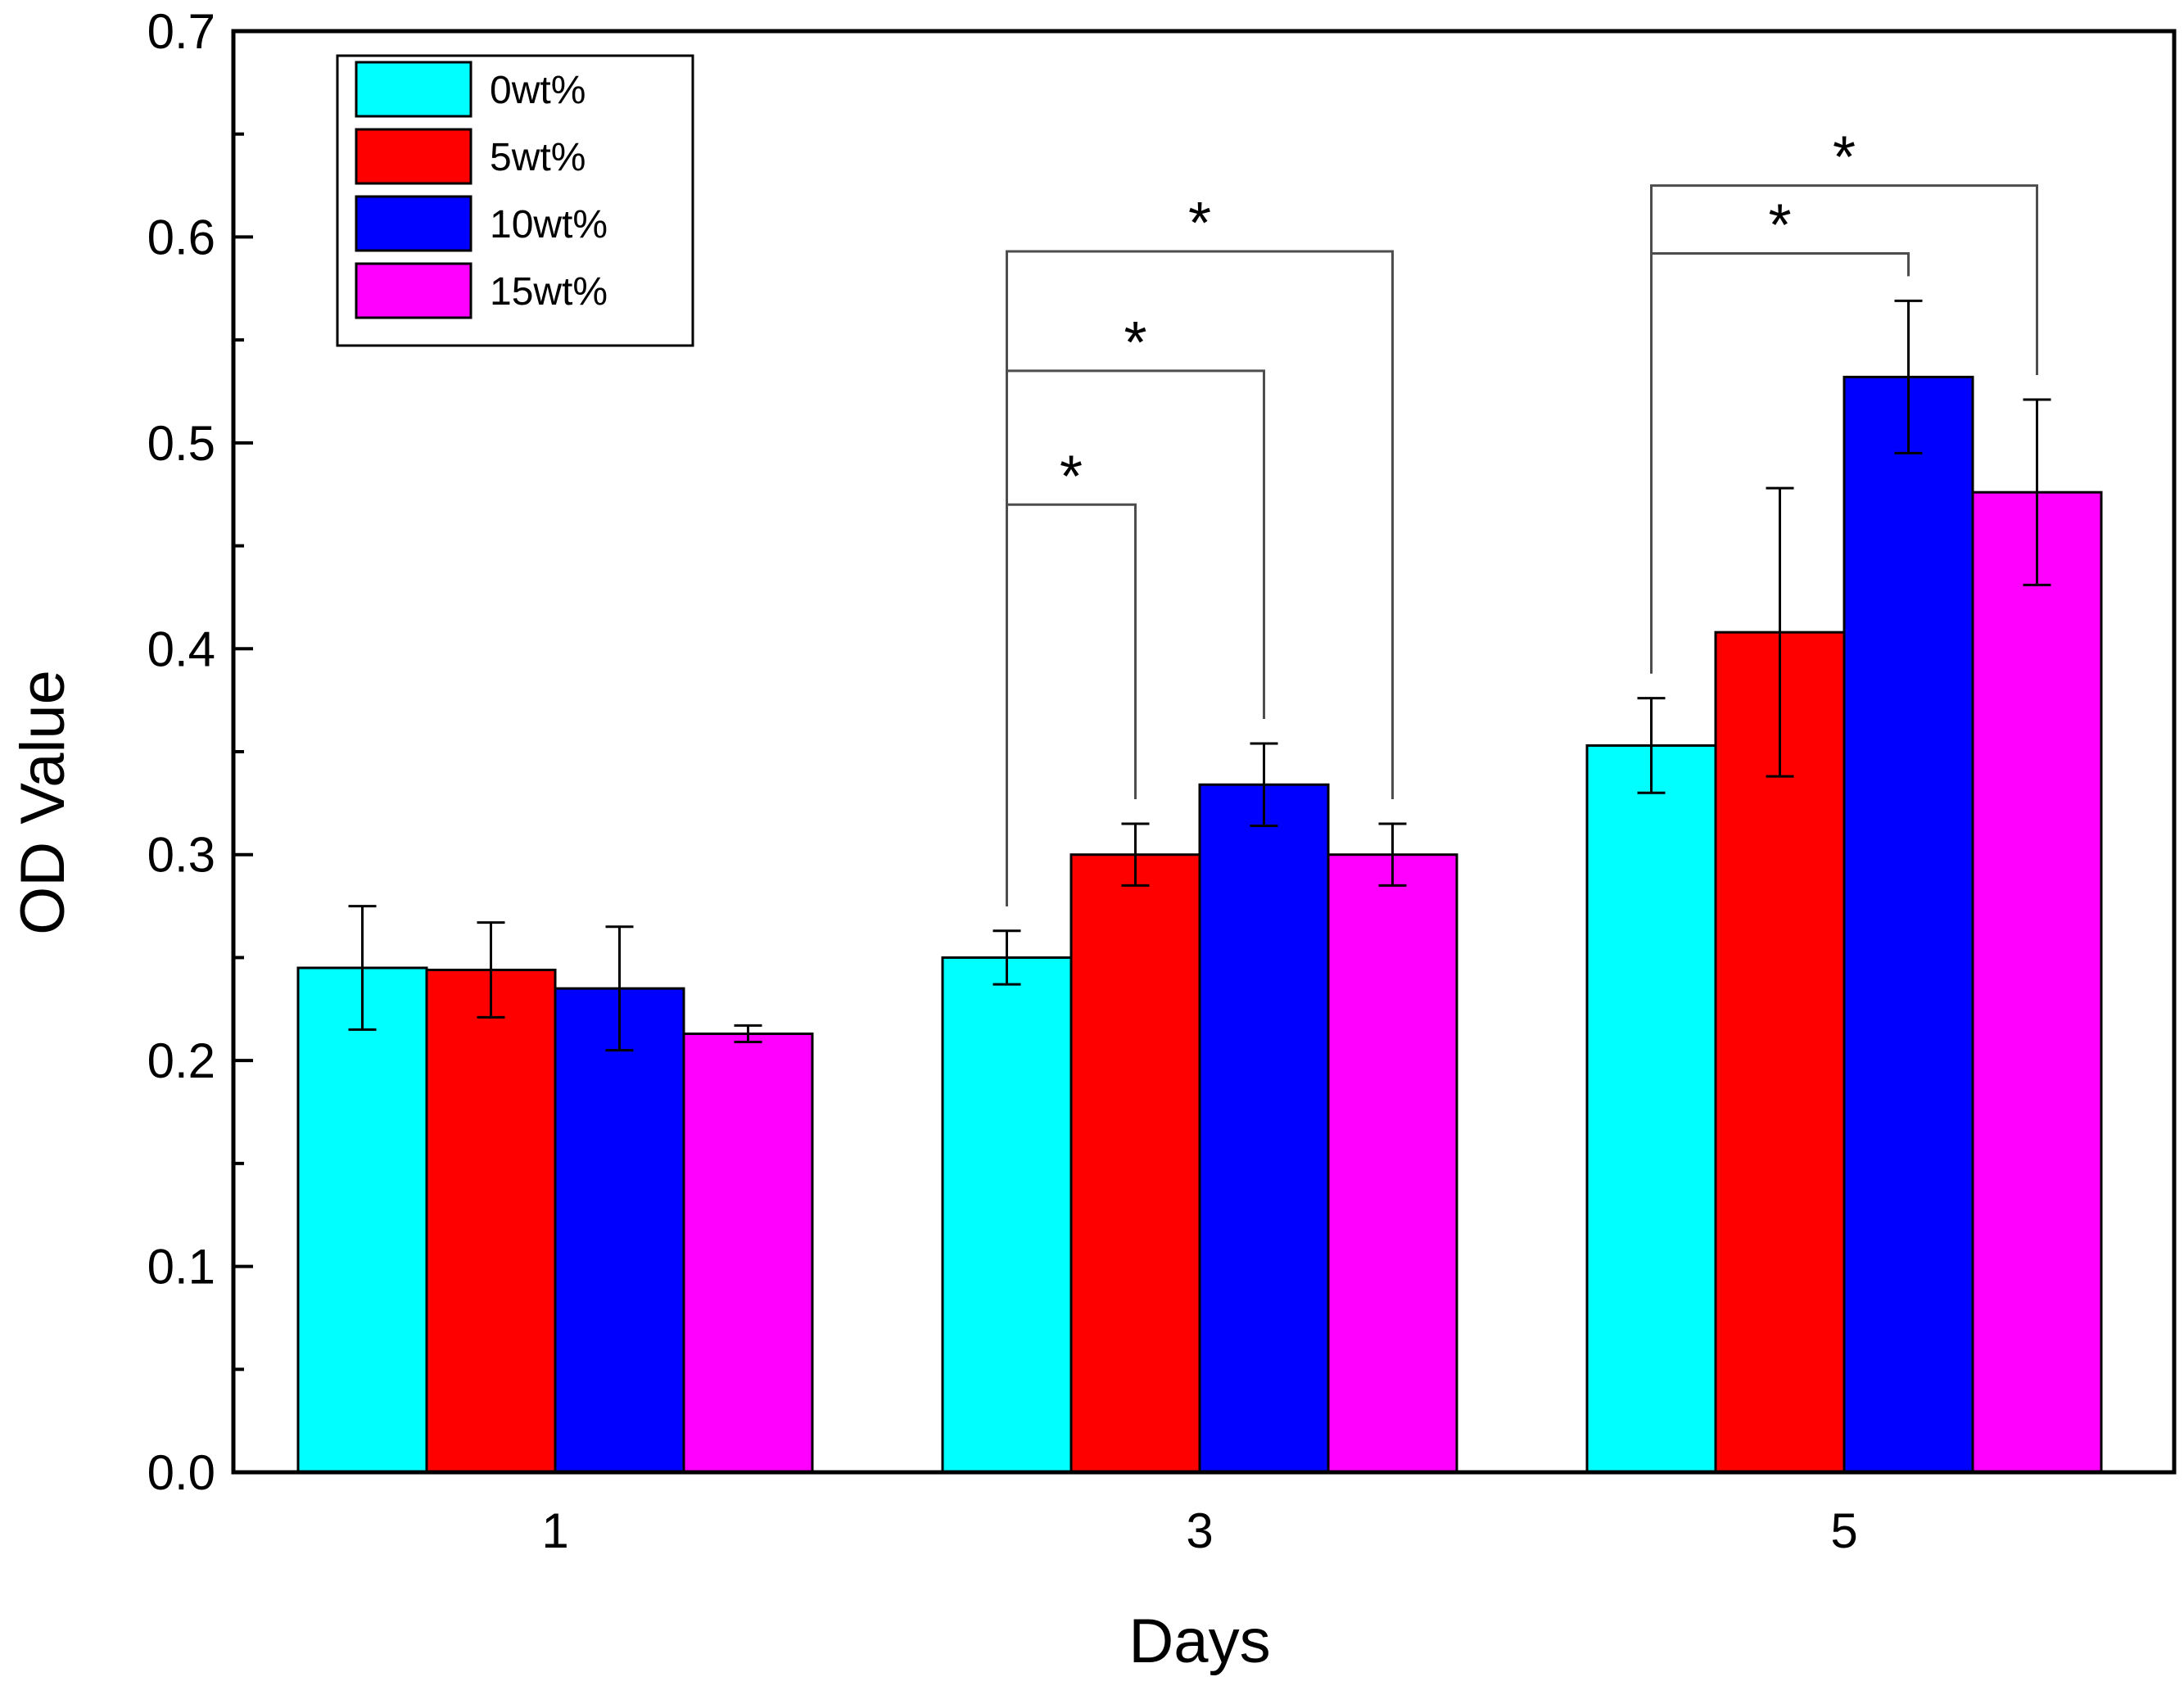  What do you see at coordinates (181, 31) in the screenshot?
I see `y-tick-label: 0.7` at bounding box center [181, 31].